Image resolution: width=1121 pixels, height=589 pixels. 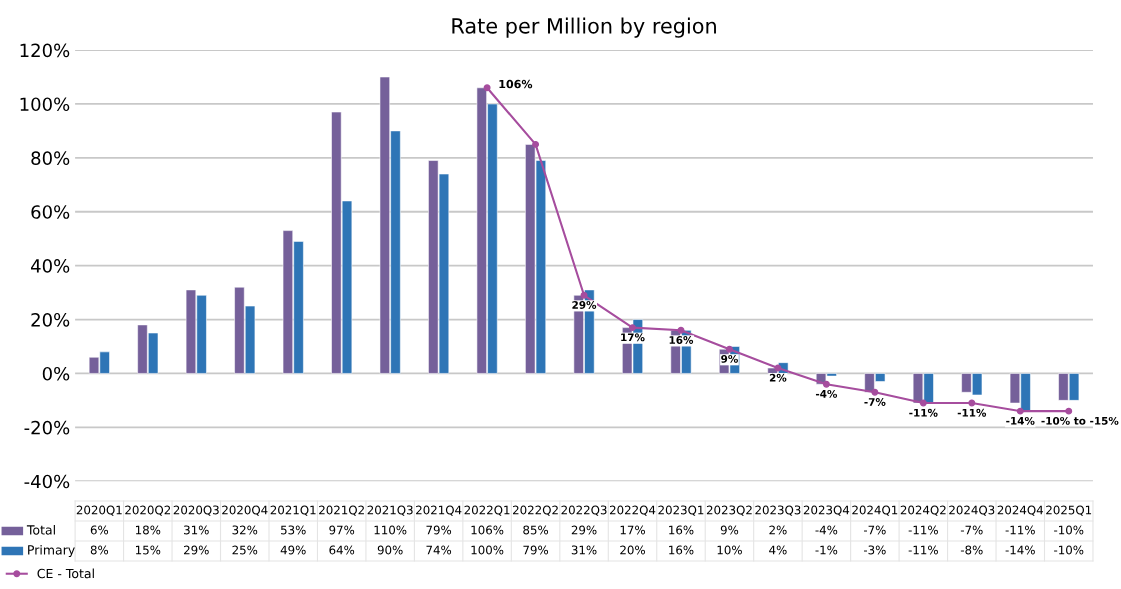 I want to click on data-label: 8%, so click(x=99, y=550).